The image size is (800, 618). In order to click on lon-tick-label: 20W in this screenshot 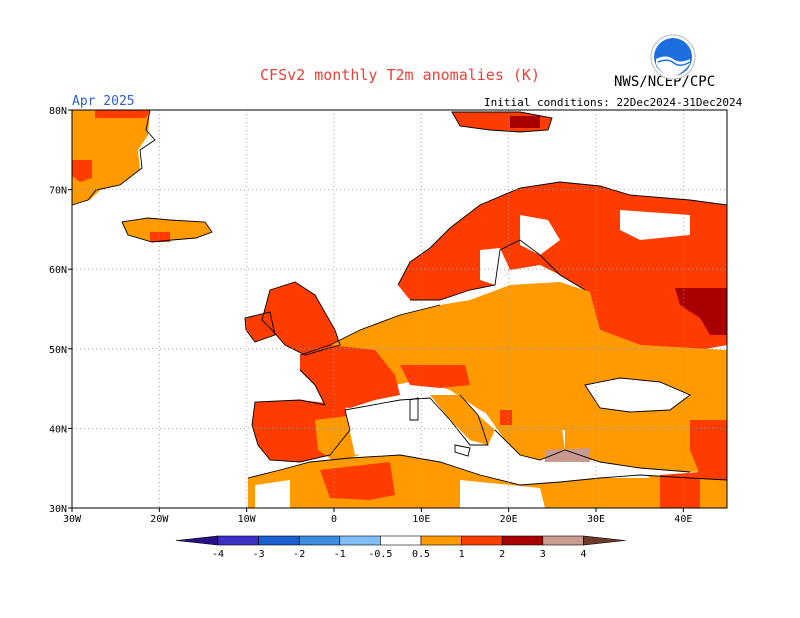, I will do `click(159, 519)`.